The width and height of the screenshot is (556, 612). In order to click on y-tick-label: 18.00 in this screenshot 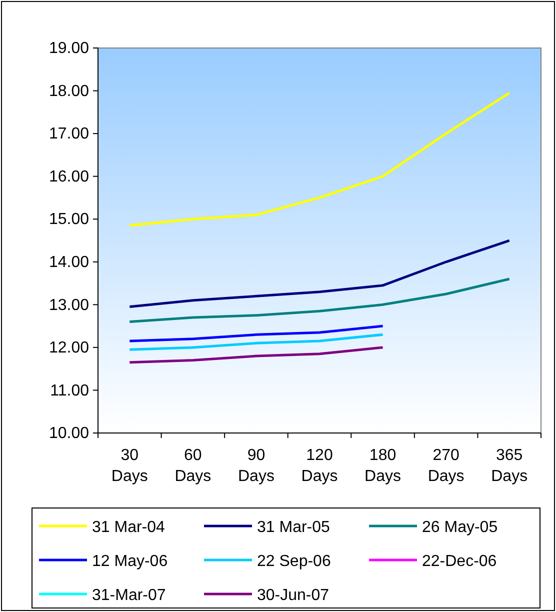, I will do `click(69, 91)`.